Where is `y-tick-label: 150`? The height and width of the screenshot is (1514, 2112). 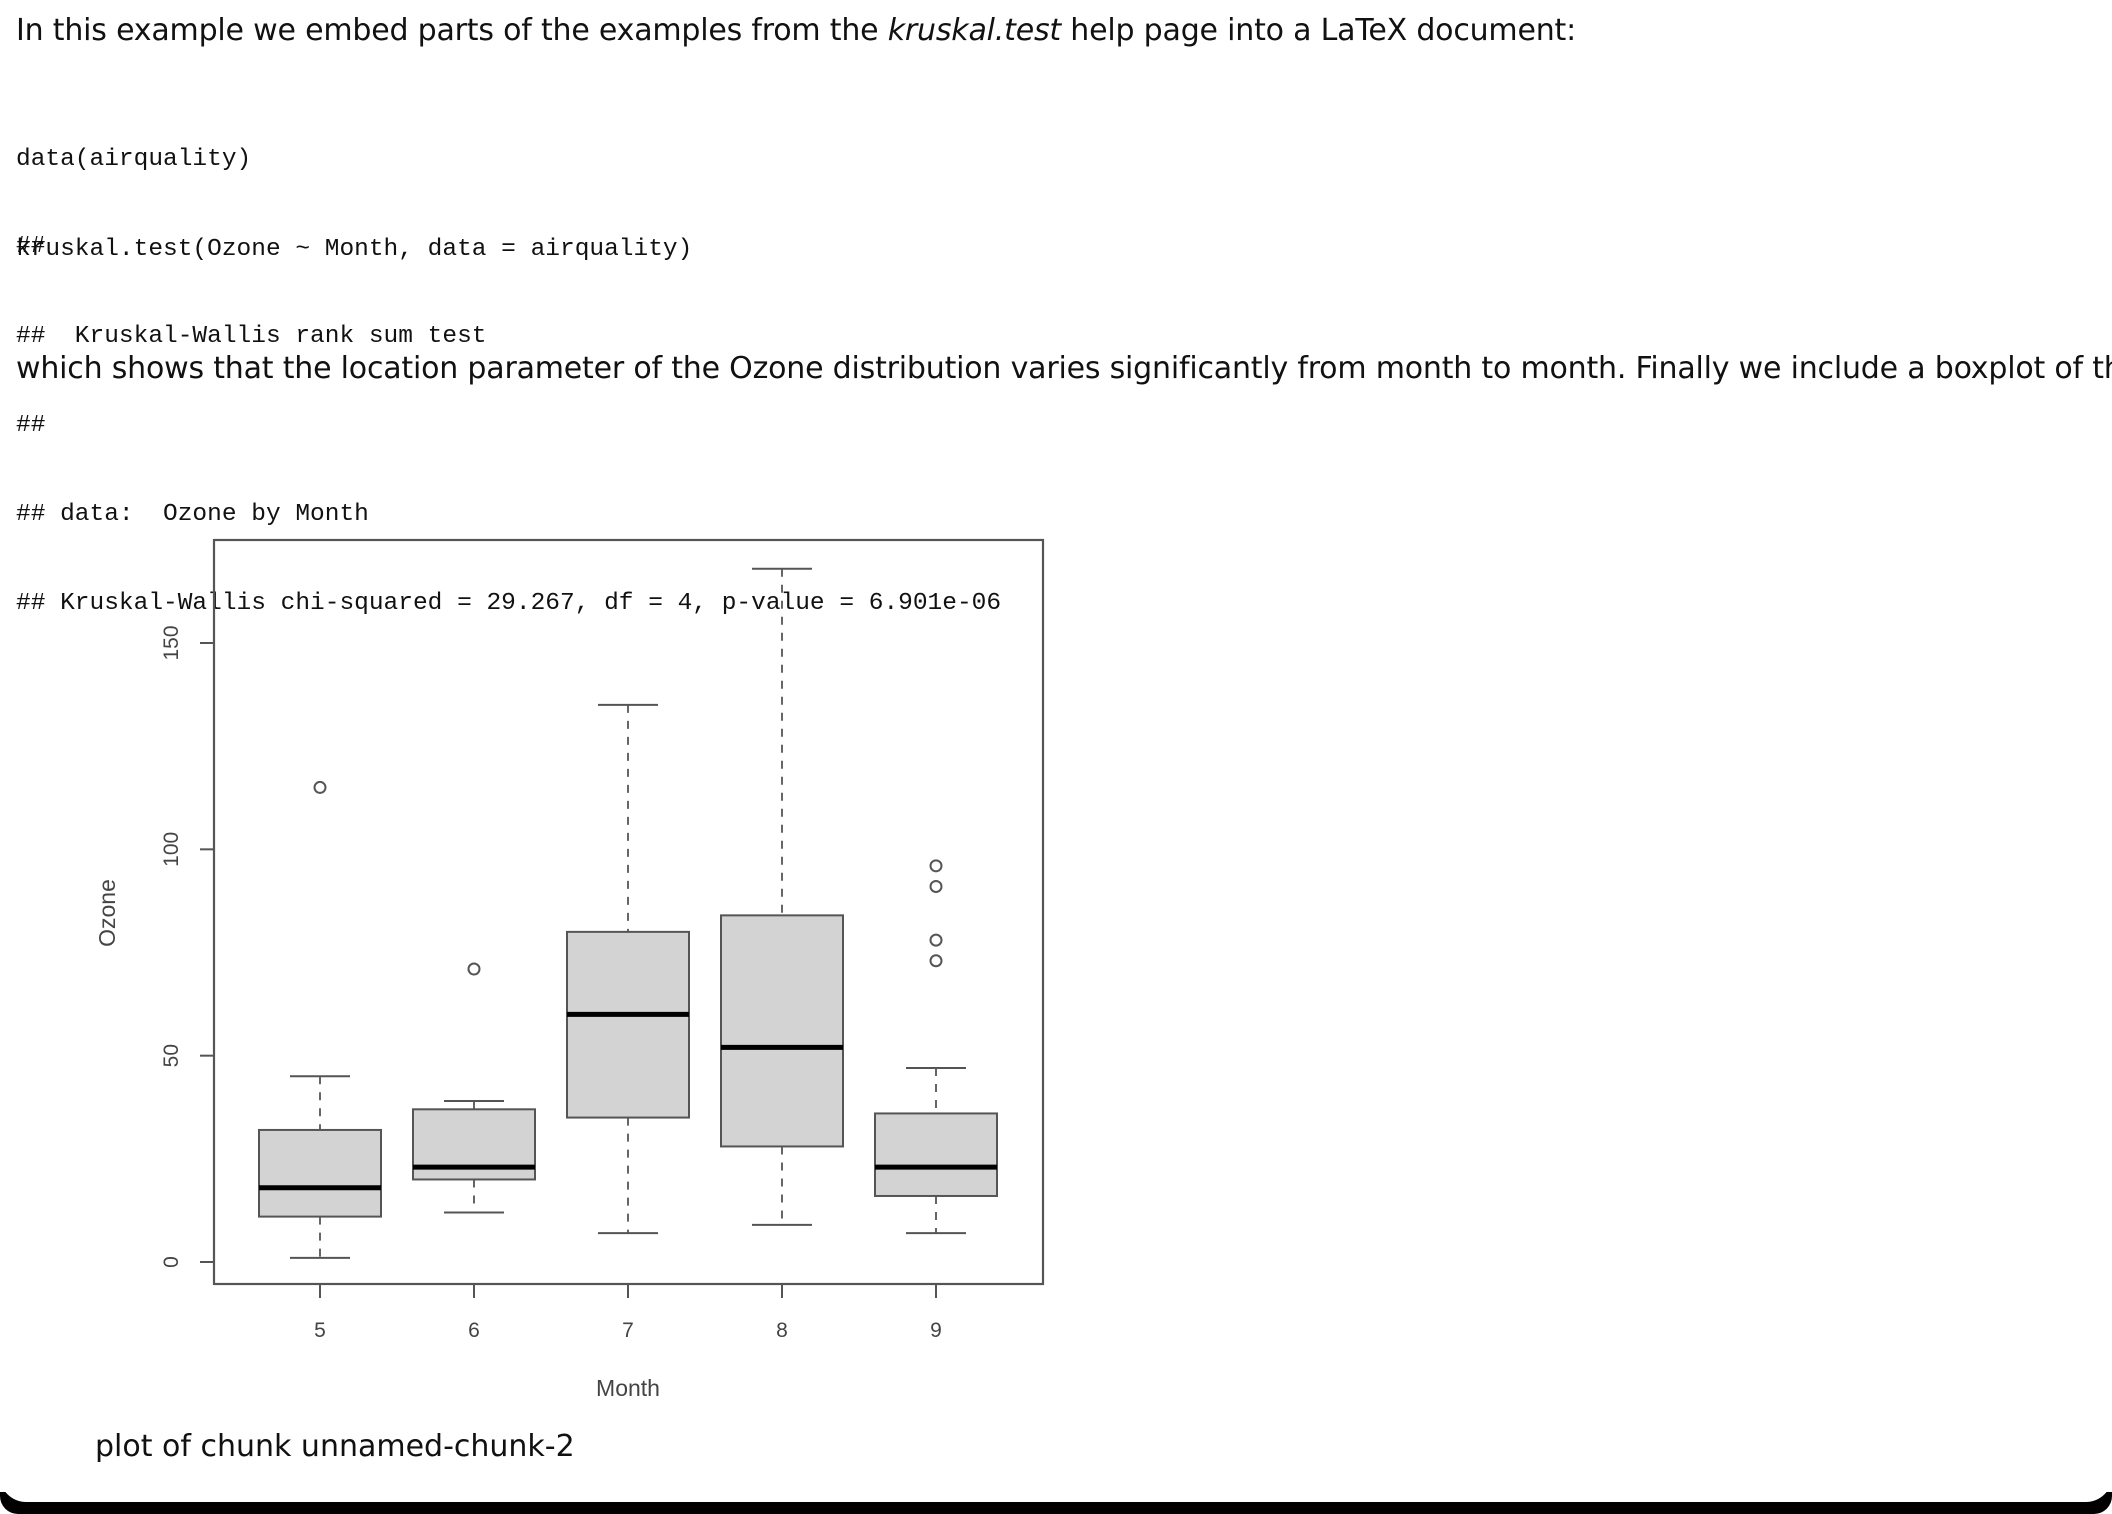 y-tick-label: 150 is located at coordinates (171, 642).